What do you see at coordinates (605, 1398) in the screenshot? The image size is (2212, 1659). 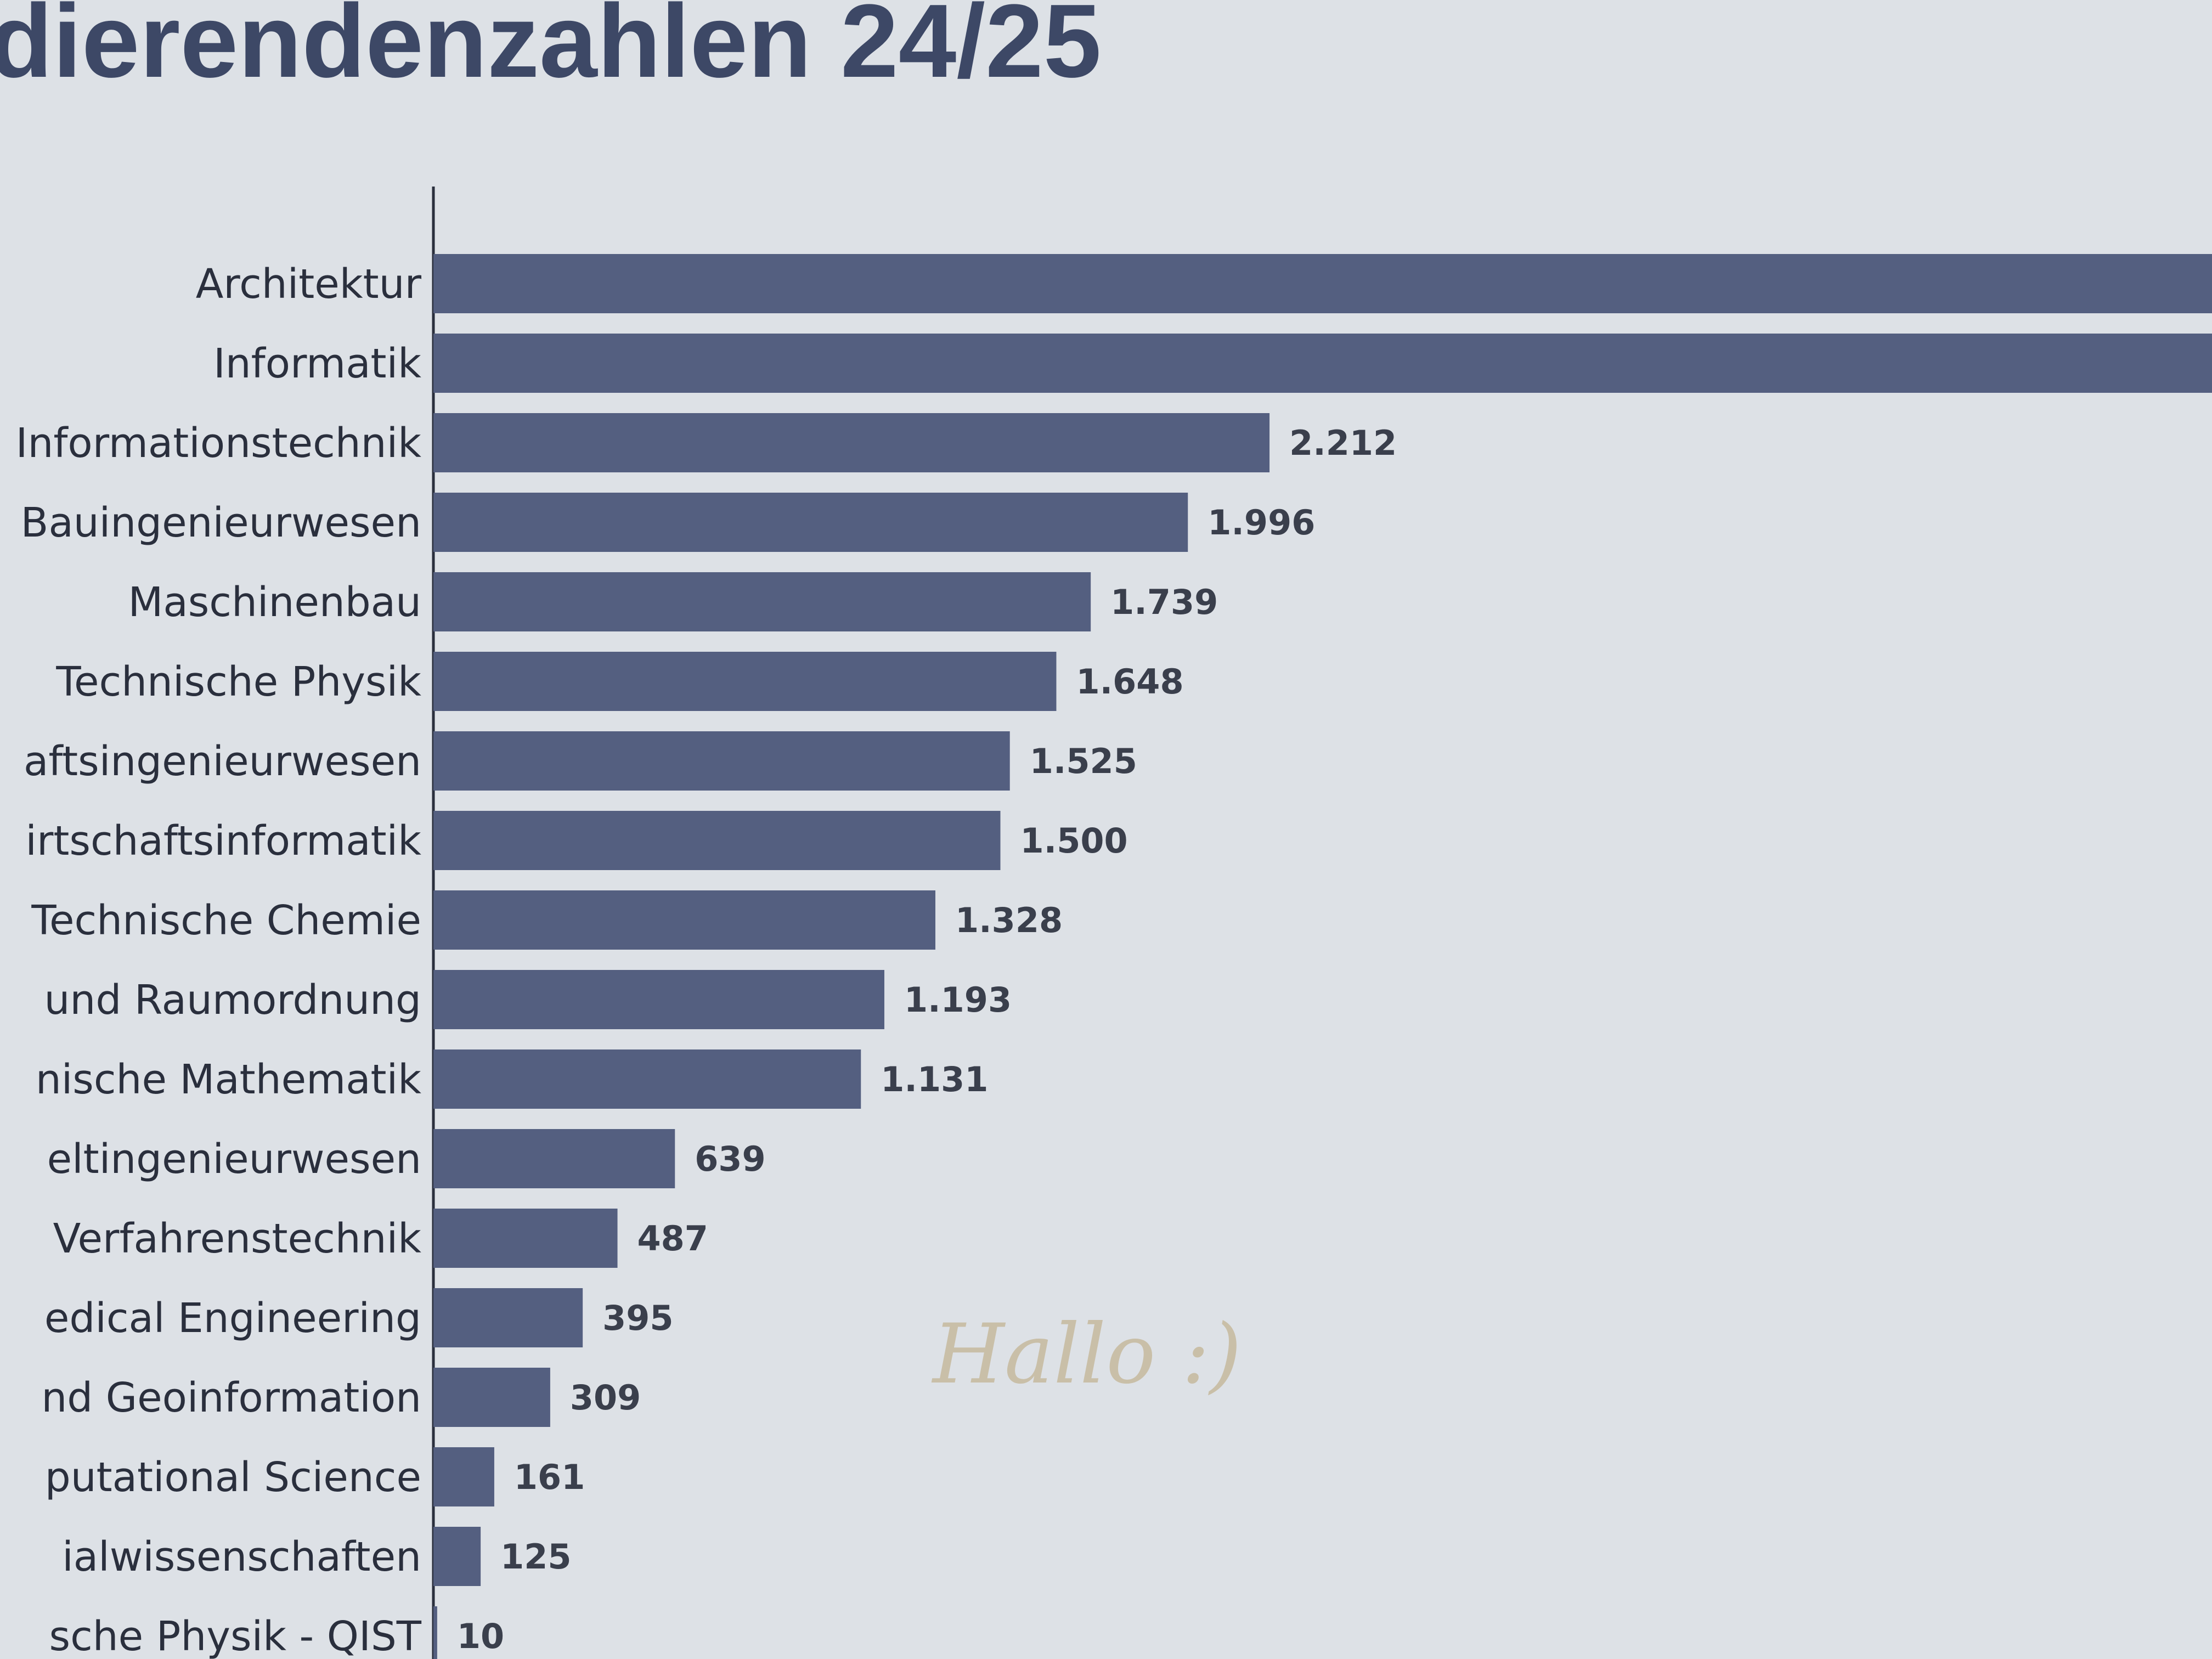 I see `value-label: 309` at bounding box center [605, 1398].